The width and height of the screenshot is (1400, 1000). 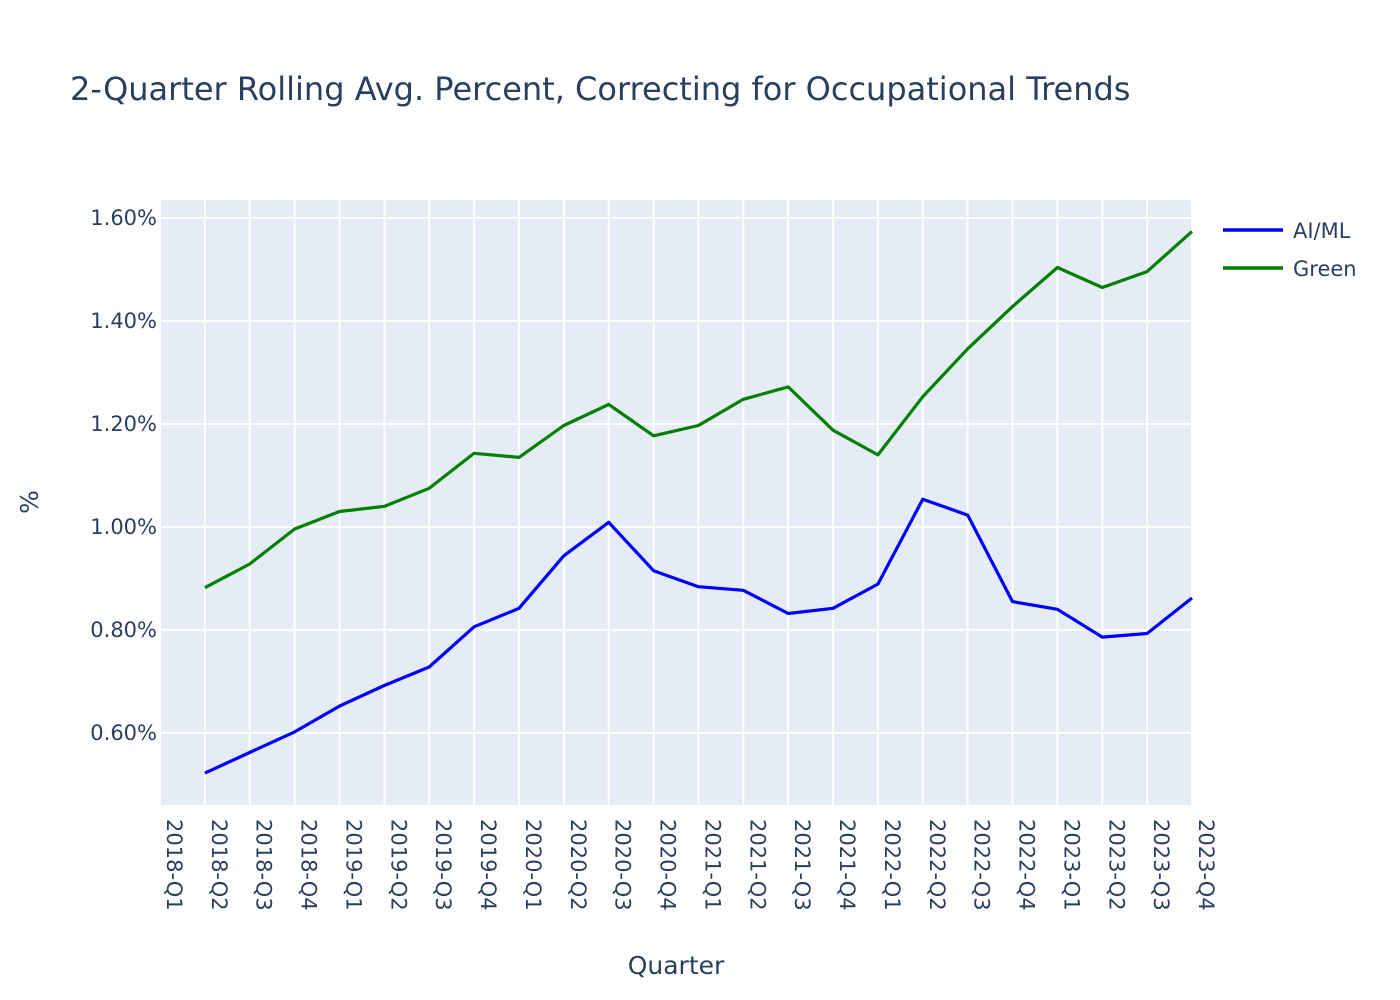 I want to click on y-tick-label: 0.60%, so click(x=123, y=733).